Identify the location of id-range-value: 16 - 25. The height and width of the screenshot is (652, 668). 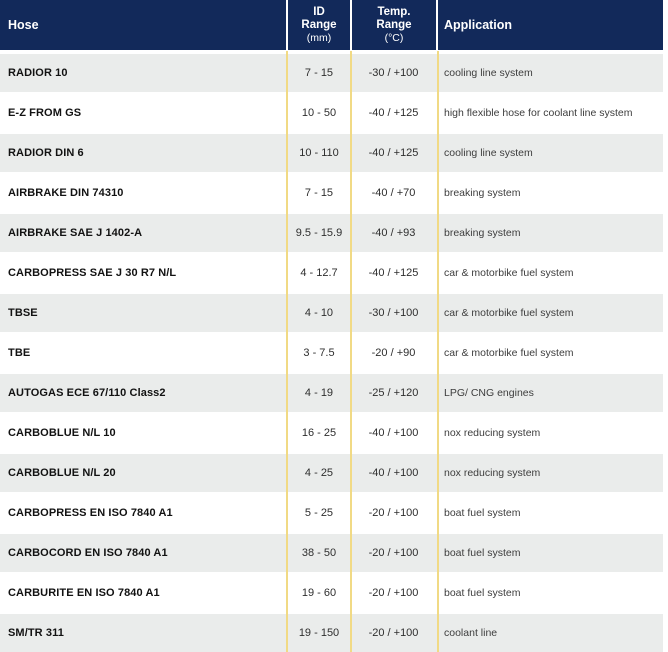
(319, 433).